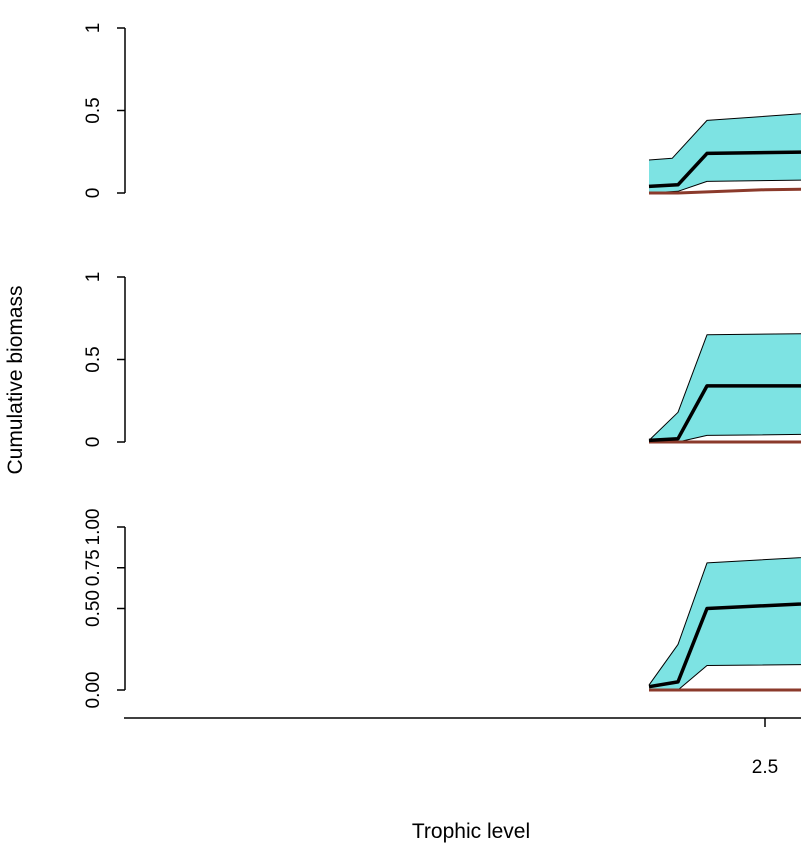 The width and height of the screenshot is (801, 850). What do you see at coordinates (93, 690) in the screenshot?
I see `y-tick-label: 0.00` at bounding box center [93, 690].